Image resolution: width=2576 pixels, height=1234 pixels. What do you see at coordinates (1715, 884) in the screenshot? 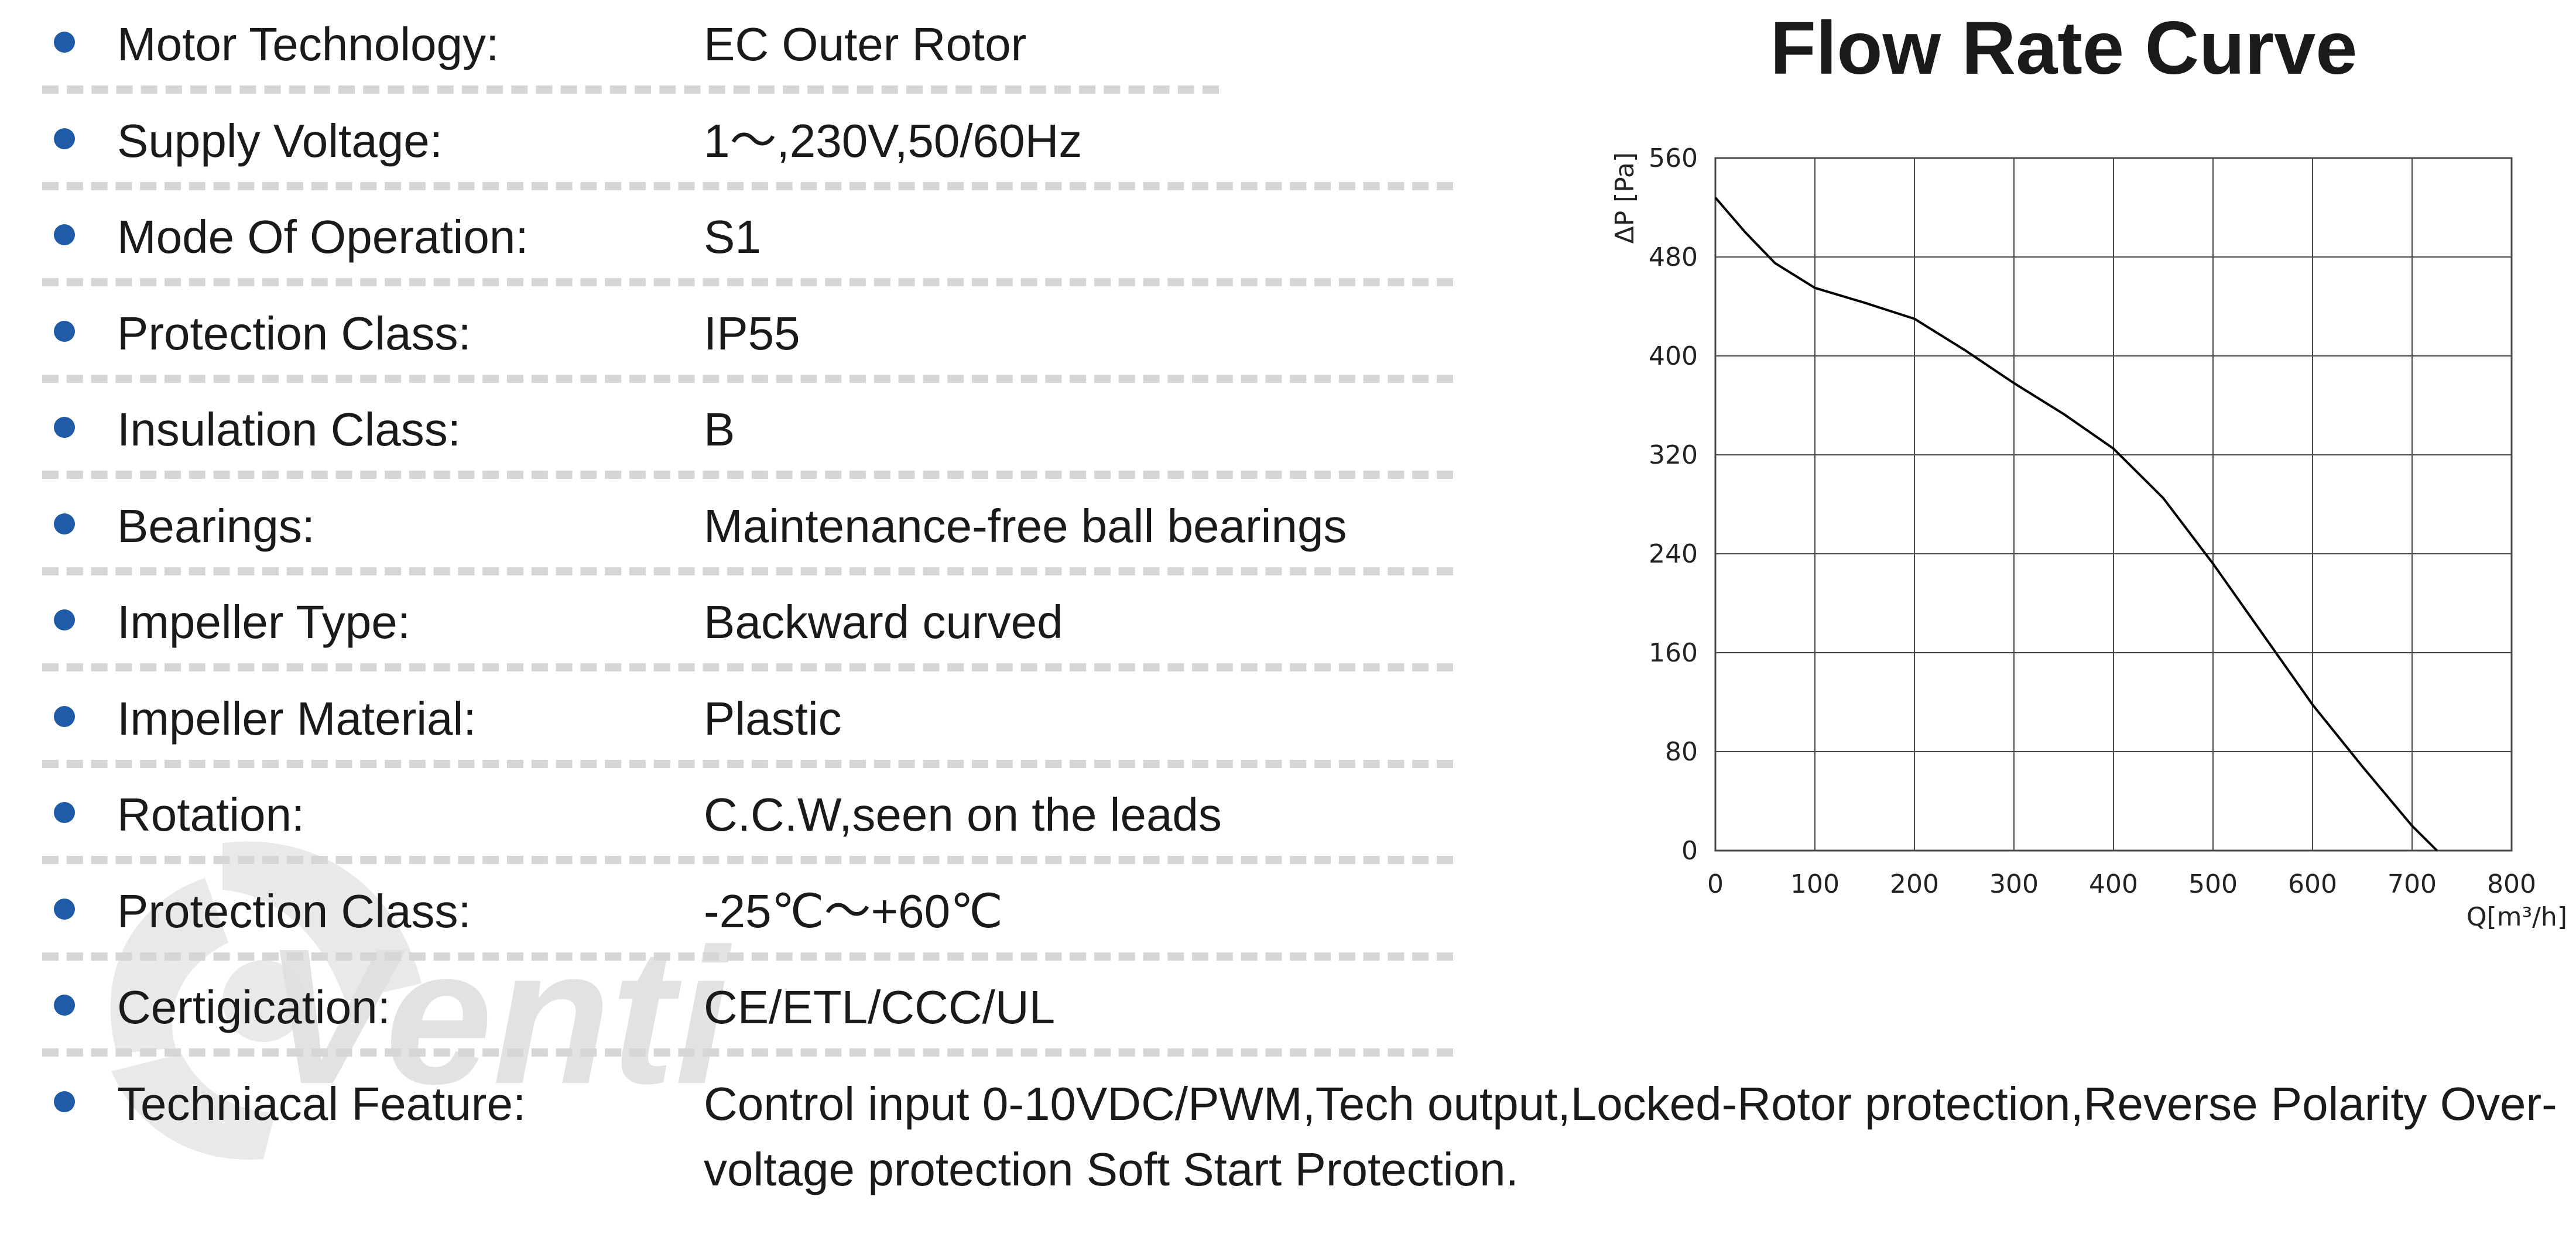
I see `x-tick-label: 0` at bounding box center [1715, 884].